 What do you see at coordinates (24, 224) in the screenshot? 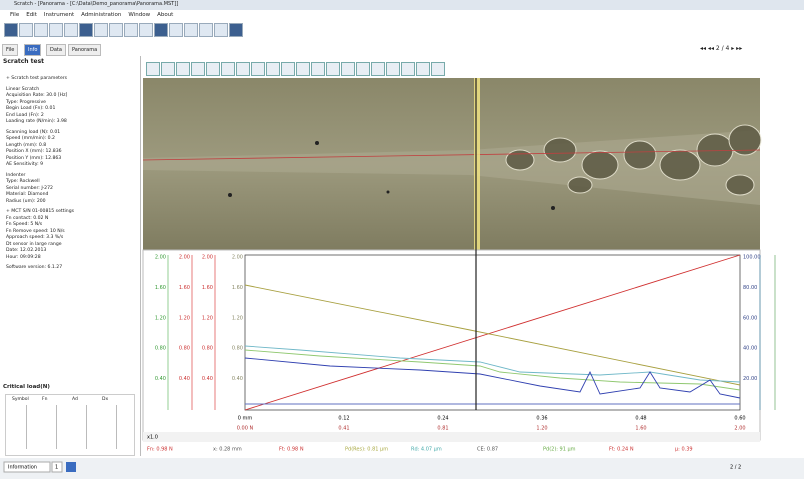
I see `parameter: Fn Speed: 5 N/s` at bounding box center [24, 224].